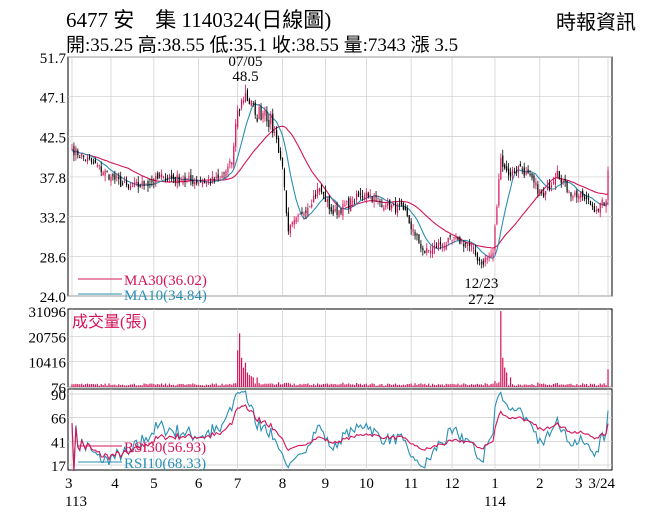 The width and height of the screenshot is (656, 525). What do you see at coordinates (154, 484) in the screenshot?
I see `x-tick-label: 5` at bounding box center [154, 484].